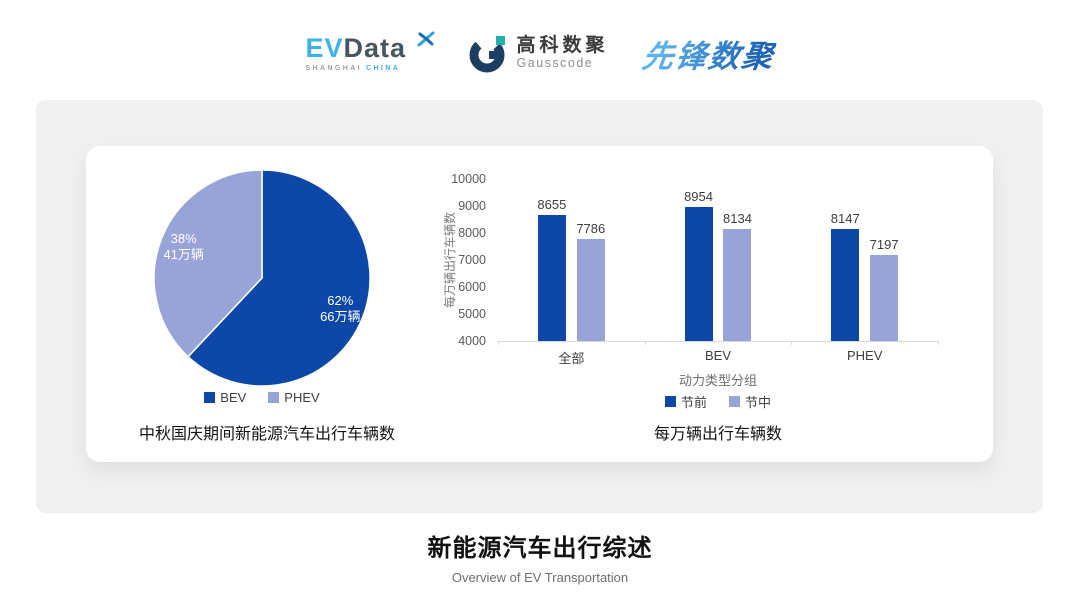 The width and height of the screenshot is (1080, 608). I want to click on pie-slice-bev, so click(279, 278).